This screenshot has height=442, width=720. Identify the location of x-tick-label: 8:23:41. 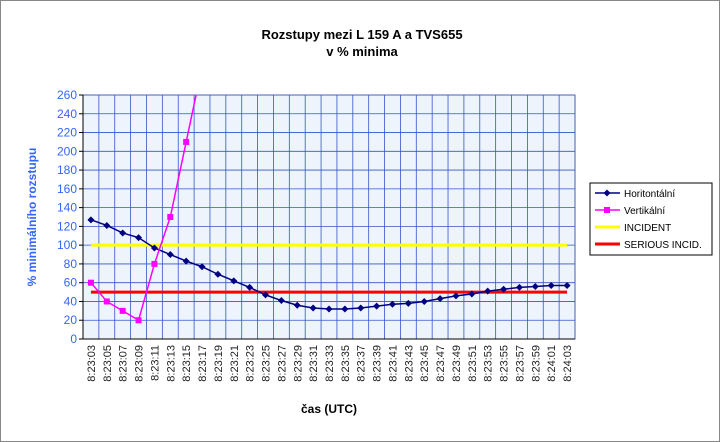
(393, 363).